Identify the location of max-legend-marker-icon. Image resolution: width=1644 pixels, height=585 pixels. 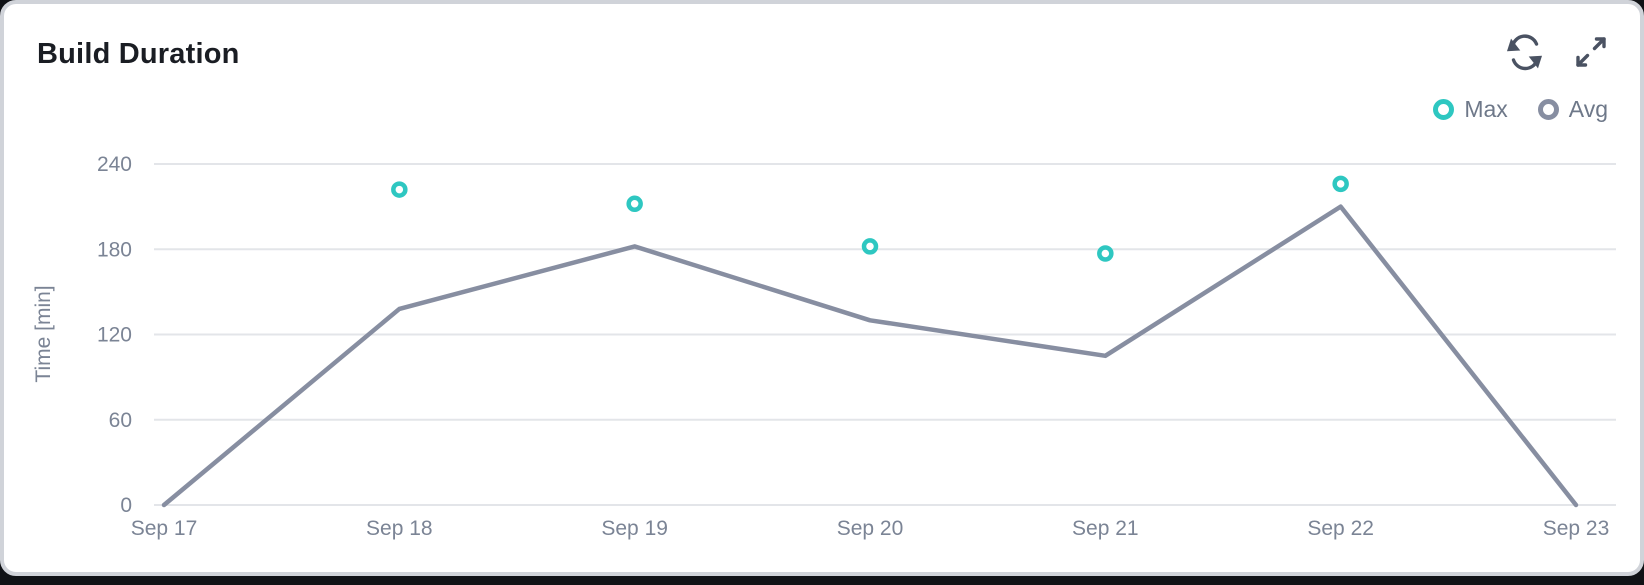
(1444, 109).